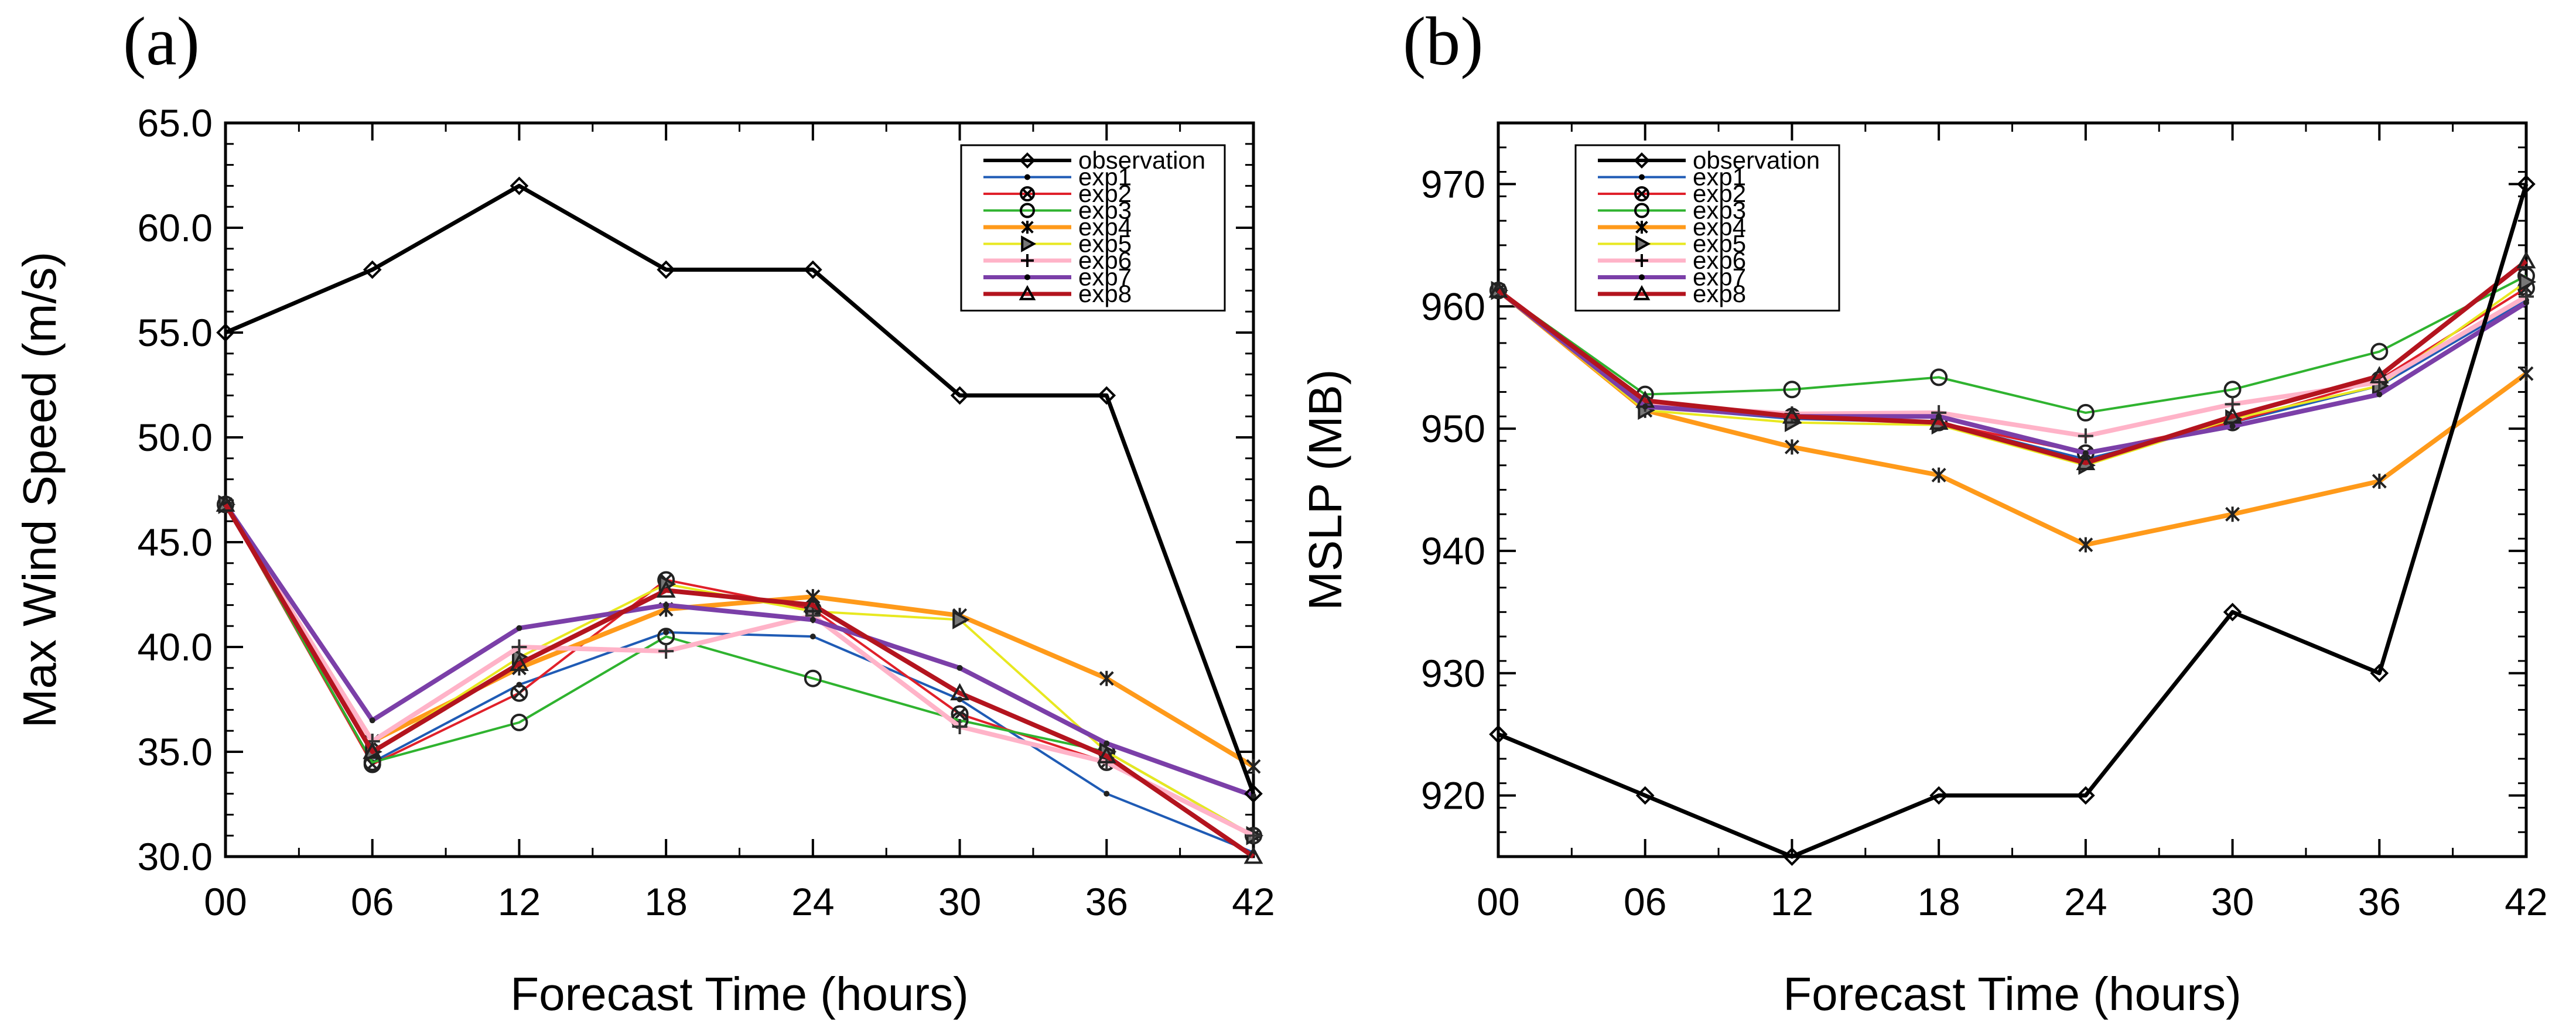 This screenshot has height=1034, width=2576. Describe the element at coordinates (176, 228) in the screenshot. I see `y-tick-label: 60.0` at that location.